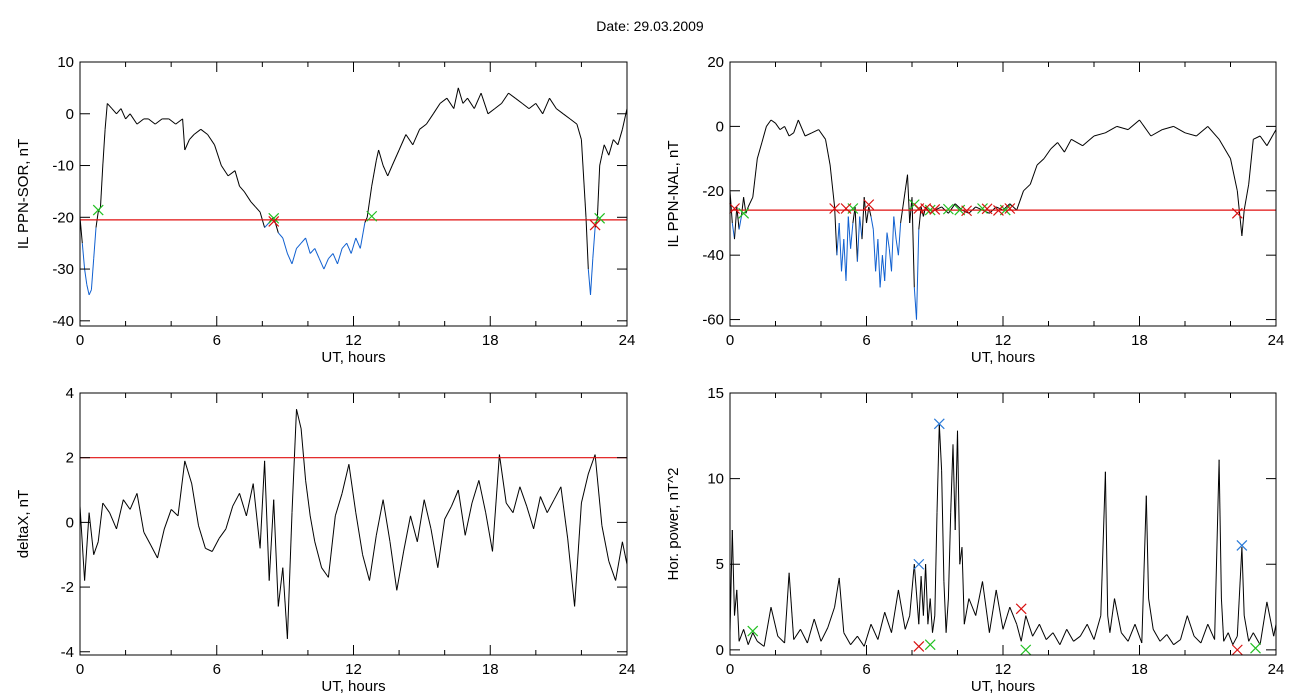  What do you see at coordinates (713, 191) in the screenshot?
I see `y-tick-label: -20` at bounding box center [713, 191].